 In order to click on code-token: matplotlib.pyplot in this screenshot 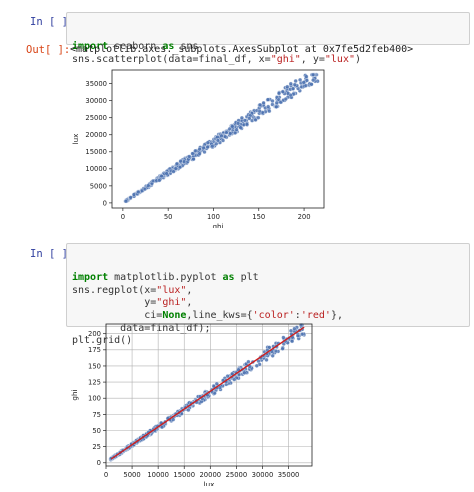, I will do `click(165, 278)`.